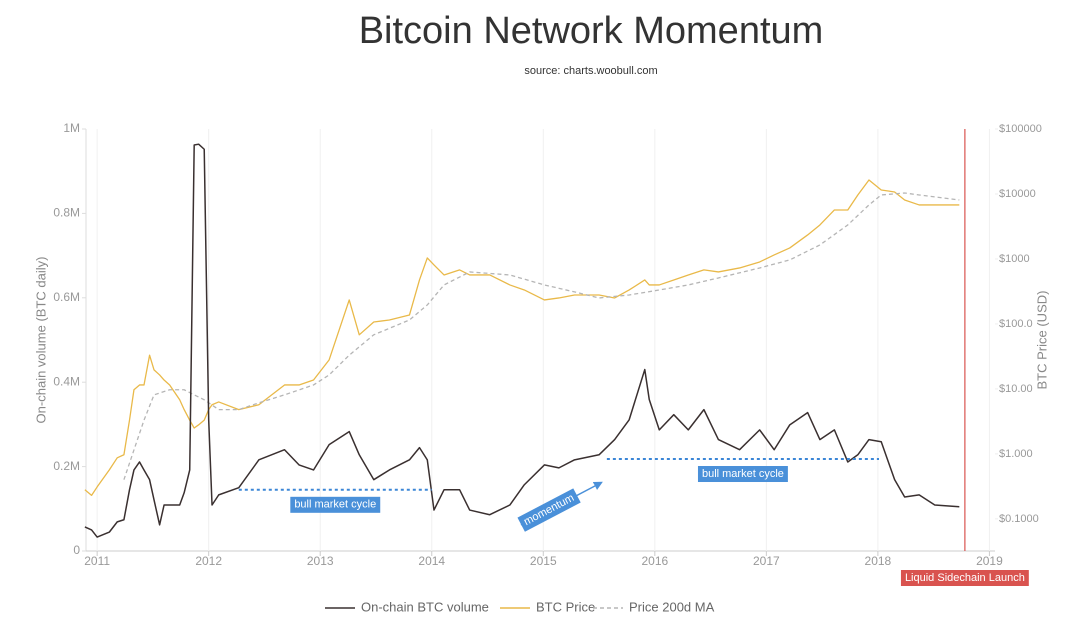  I want to click on annotation-text: momentum, so click(549, 510).